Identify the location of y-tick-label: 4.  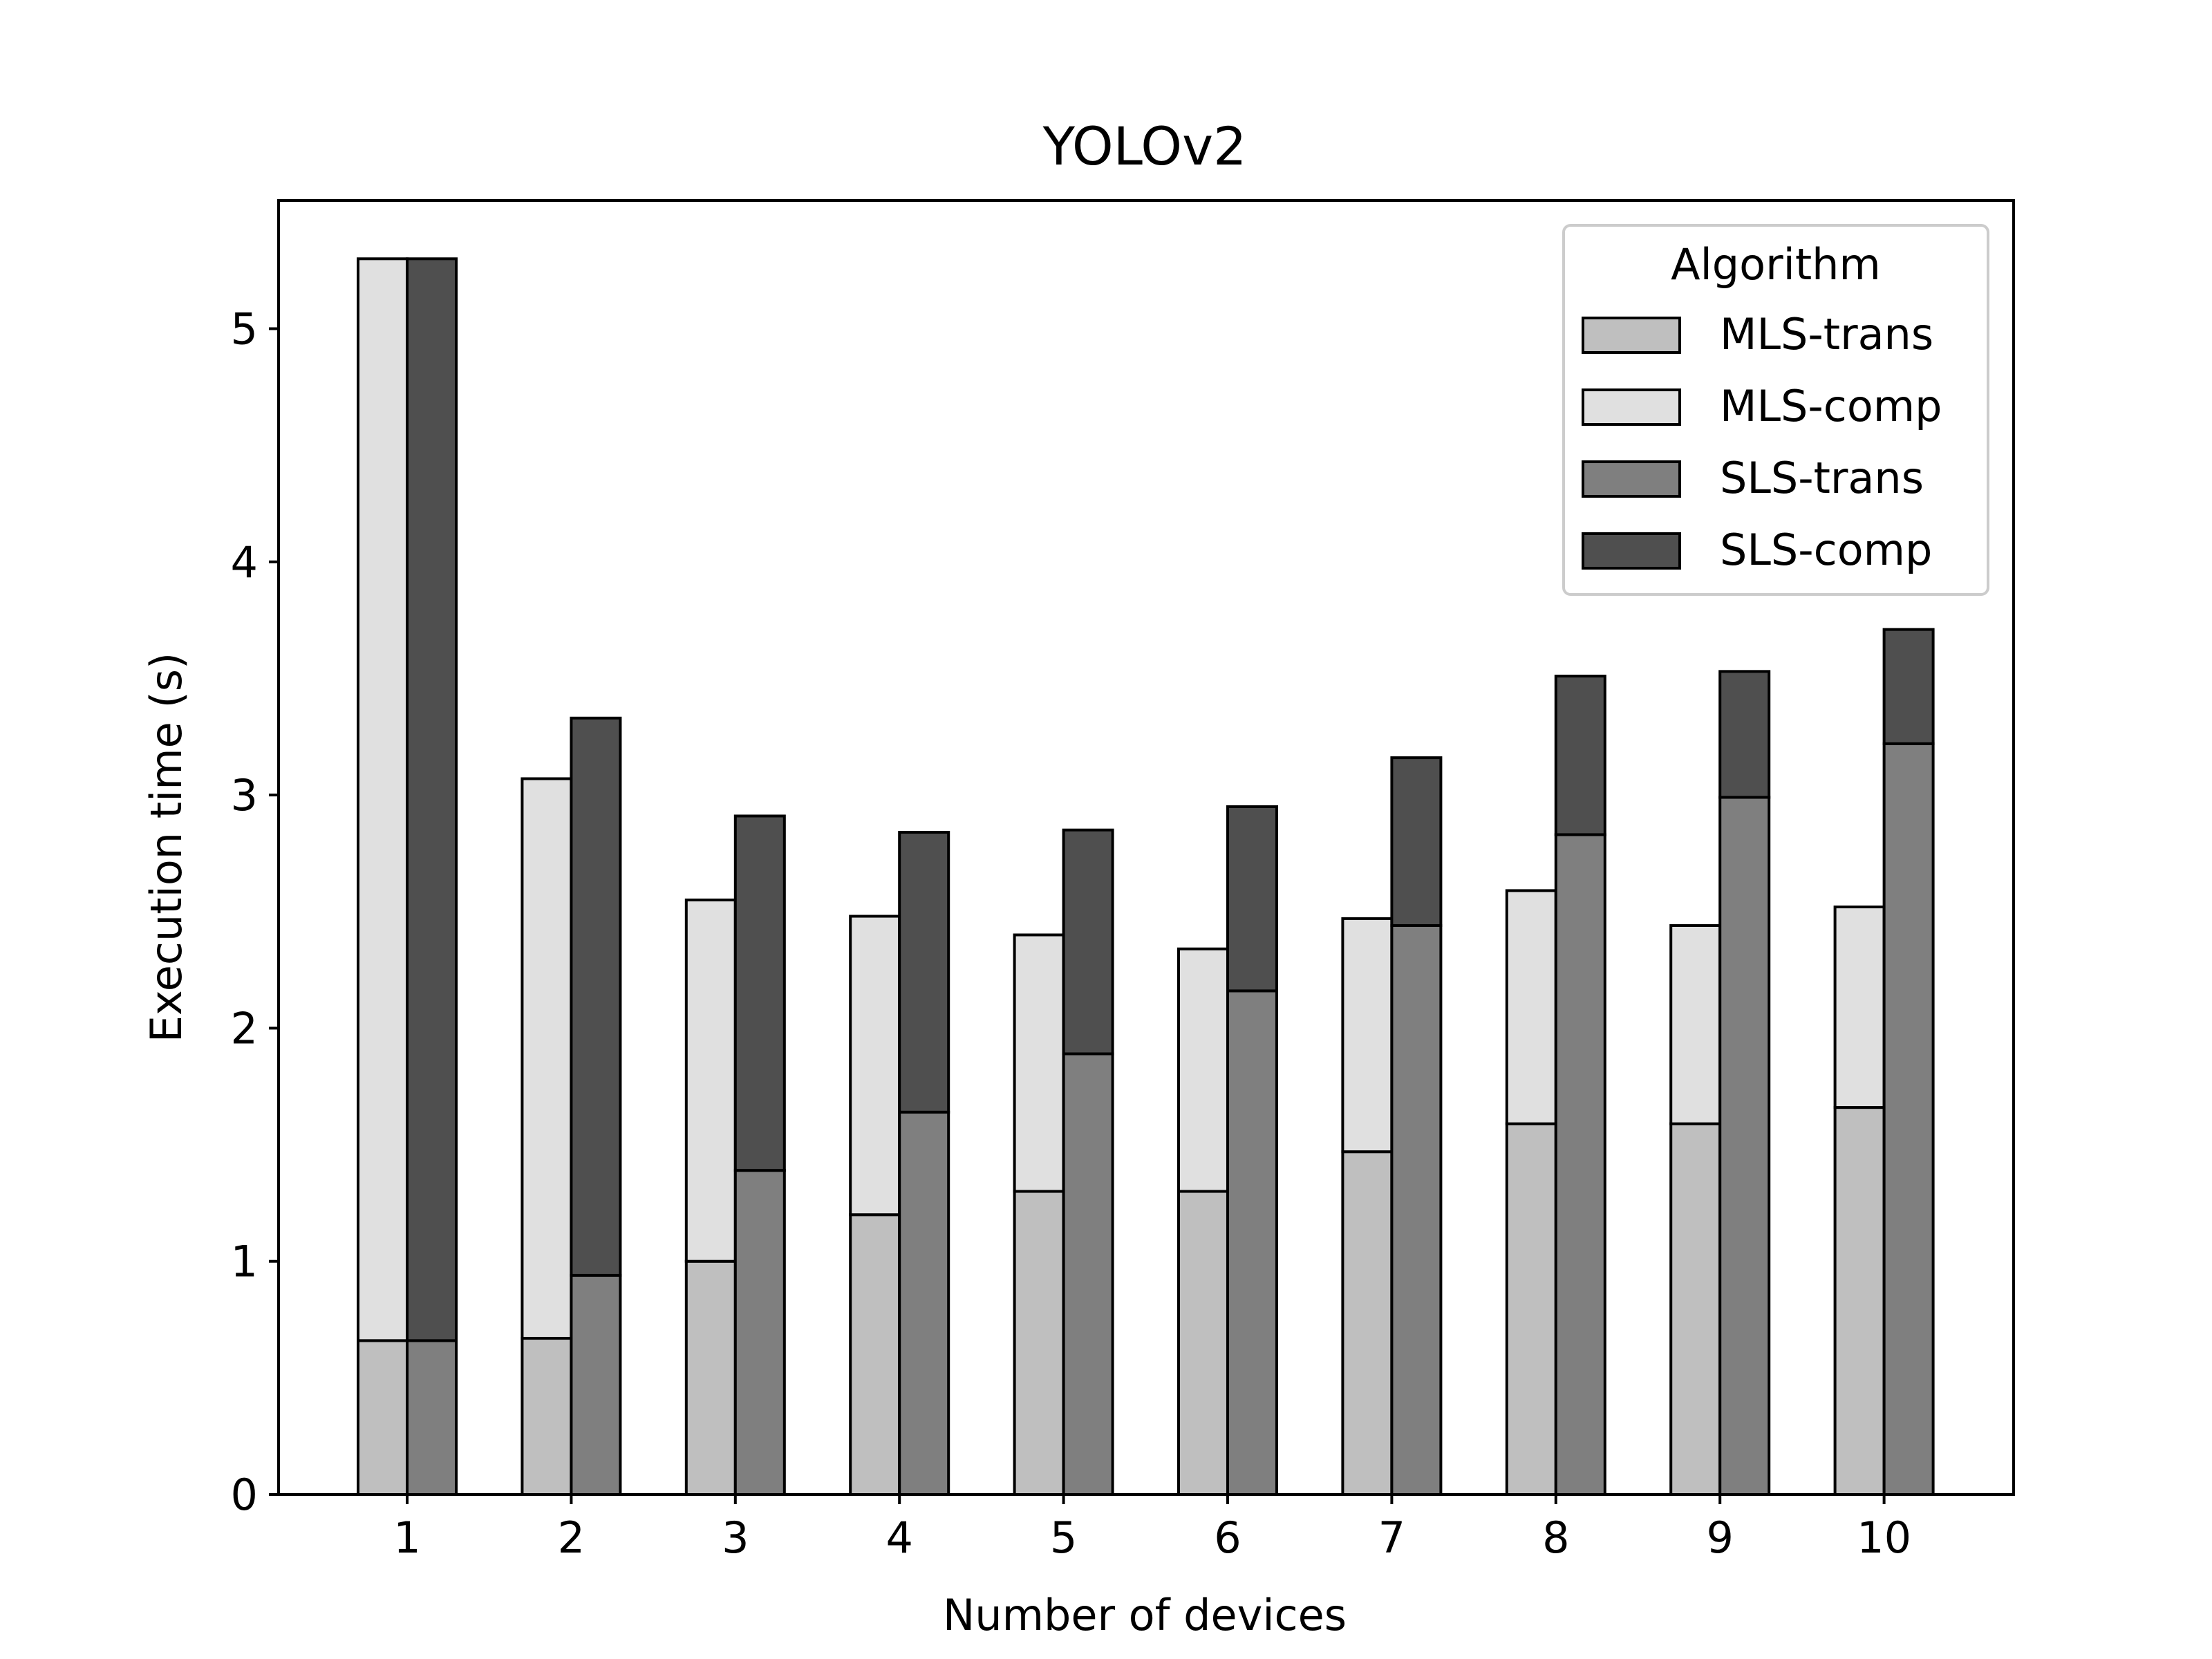
(245, 562).